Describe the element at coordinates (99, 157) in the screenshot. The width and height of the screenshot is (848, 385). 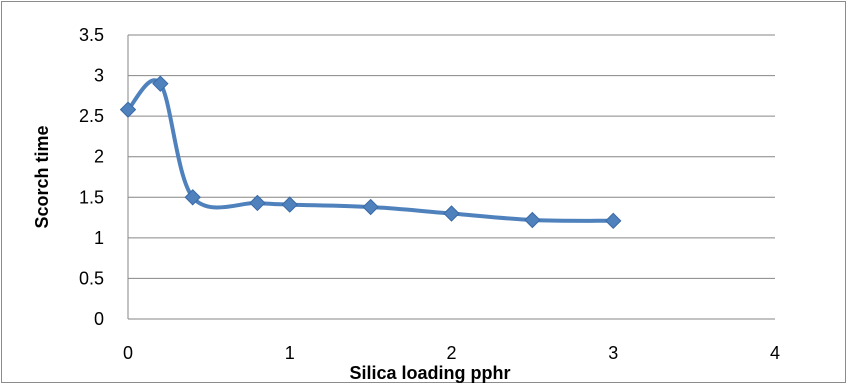
I see `y-tick-label: 2` at that location.